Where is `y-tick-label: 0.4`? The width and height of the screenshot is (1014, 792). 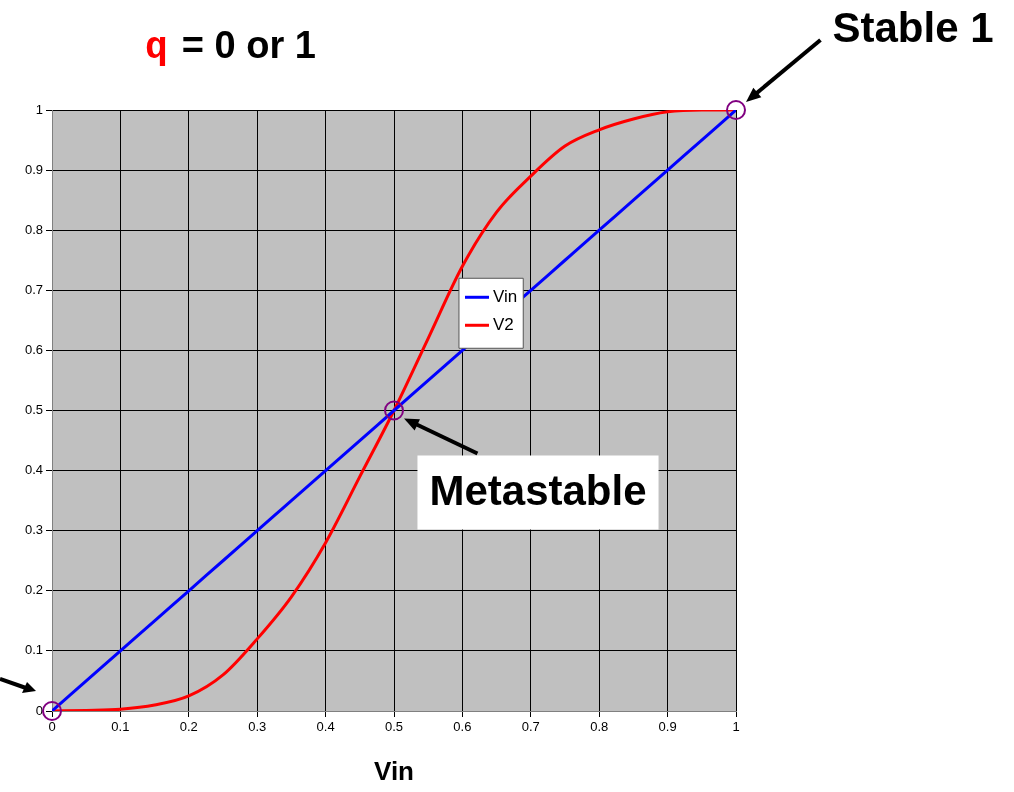
y-tick-label: 0.4 is located at coordinates (33, 470).